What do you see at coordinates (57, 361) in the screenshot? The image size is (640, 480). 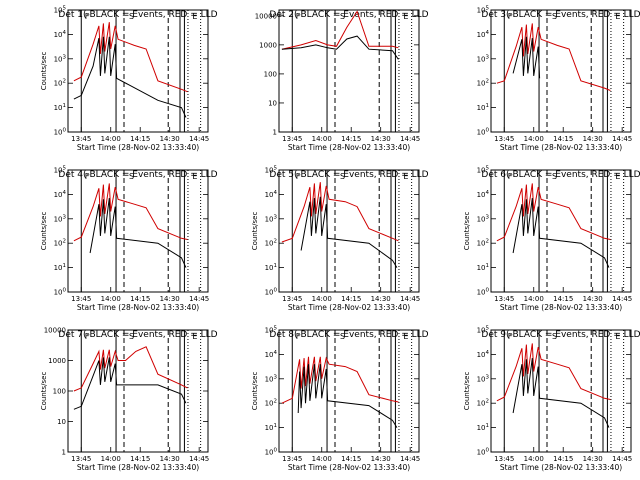 I see `y-tick-label: 1000` at bounding box center [57, 361].